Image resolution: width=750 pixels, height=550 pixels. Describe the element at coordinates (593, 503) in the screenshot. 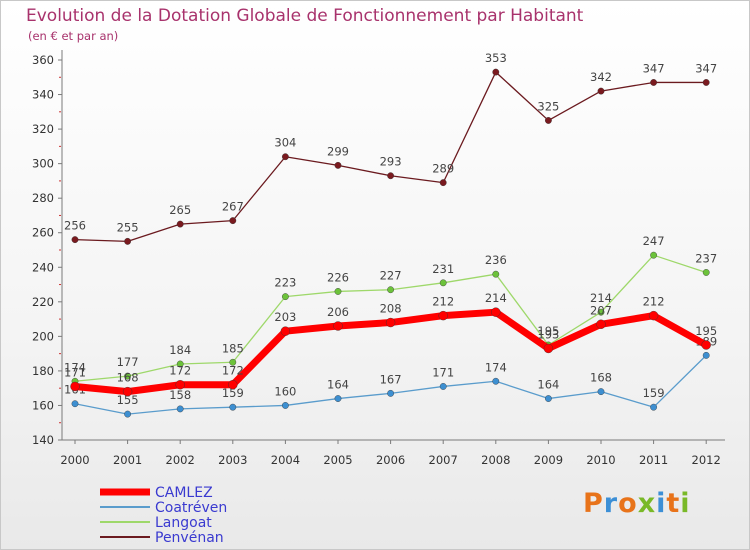

I see `logo-letter: P` at that location.